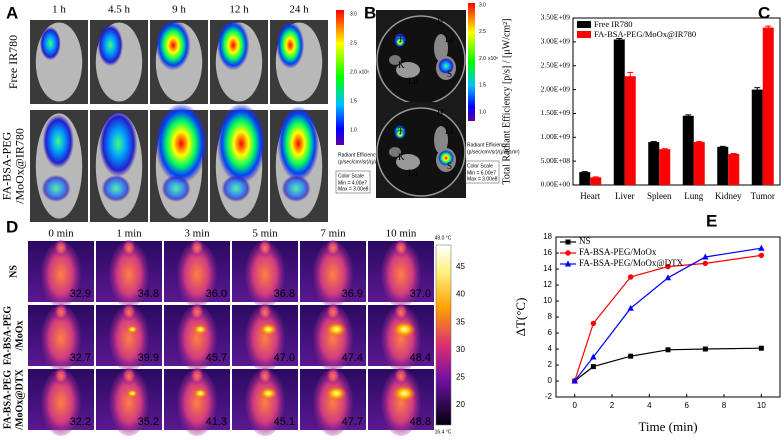 Image resolution: width=784 pixels, height=440 pixels. What do you see at coordinates (179, 10) in the screenshot?
I see `time-label: 9 h` at bounding box center [179, 10].